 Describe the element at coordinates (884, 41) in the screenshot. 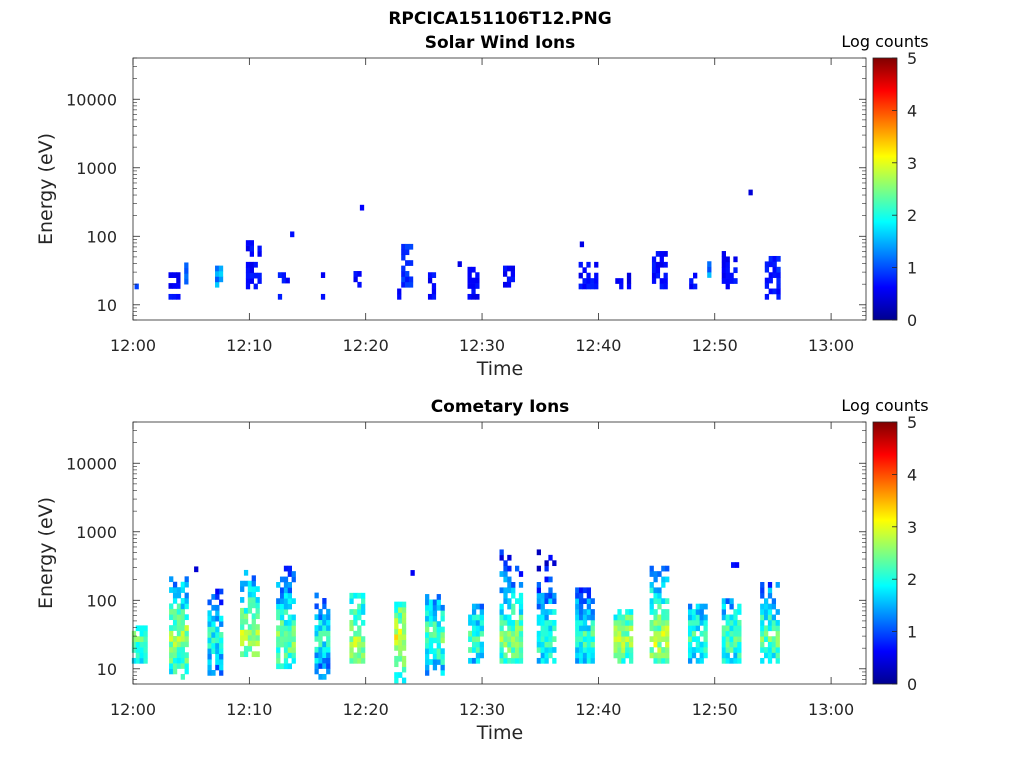

I see `colorbar-label: Log counts` at that location.